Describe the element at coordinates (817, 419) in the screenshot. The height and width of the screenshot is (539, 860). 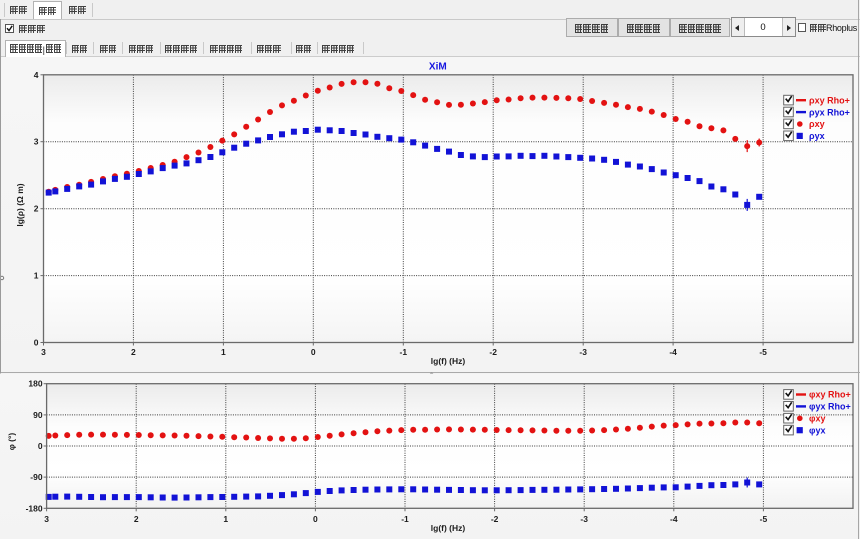
I see `svg-text: φxy` at that location.